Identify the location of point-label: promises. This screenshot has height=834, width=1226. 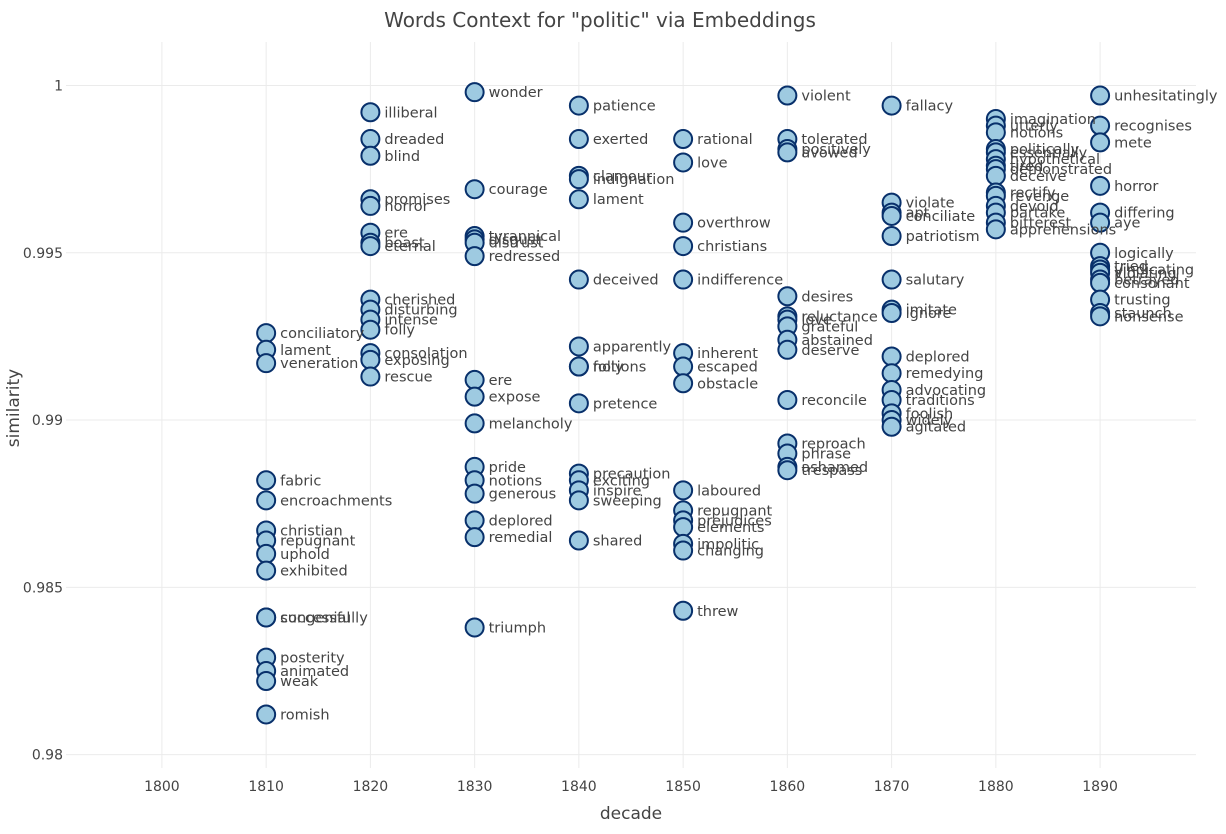
(417, 200).